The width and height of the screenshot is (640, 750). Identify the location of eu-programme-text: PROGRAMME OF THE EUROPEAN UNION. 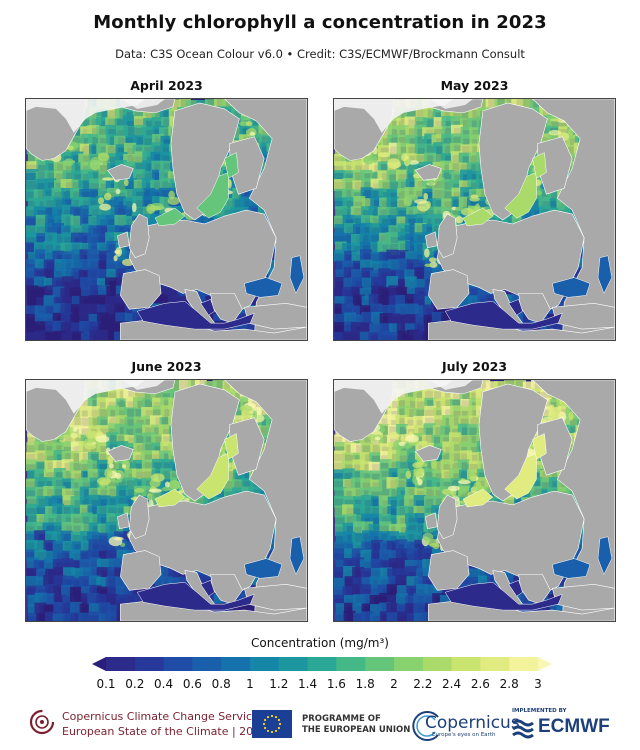
(356, 725).